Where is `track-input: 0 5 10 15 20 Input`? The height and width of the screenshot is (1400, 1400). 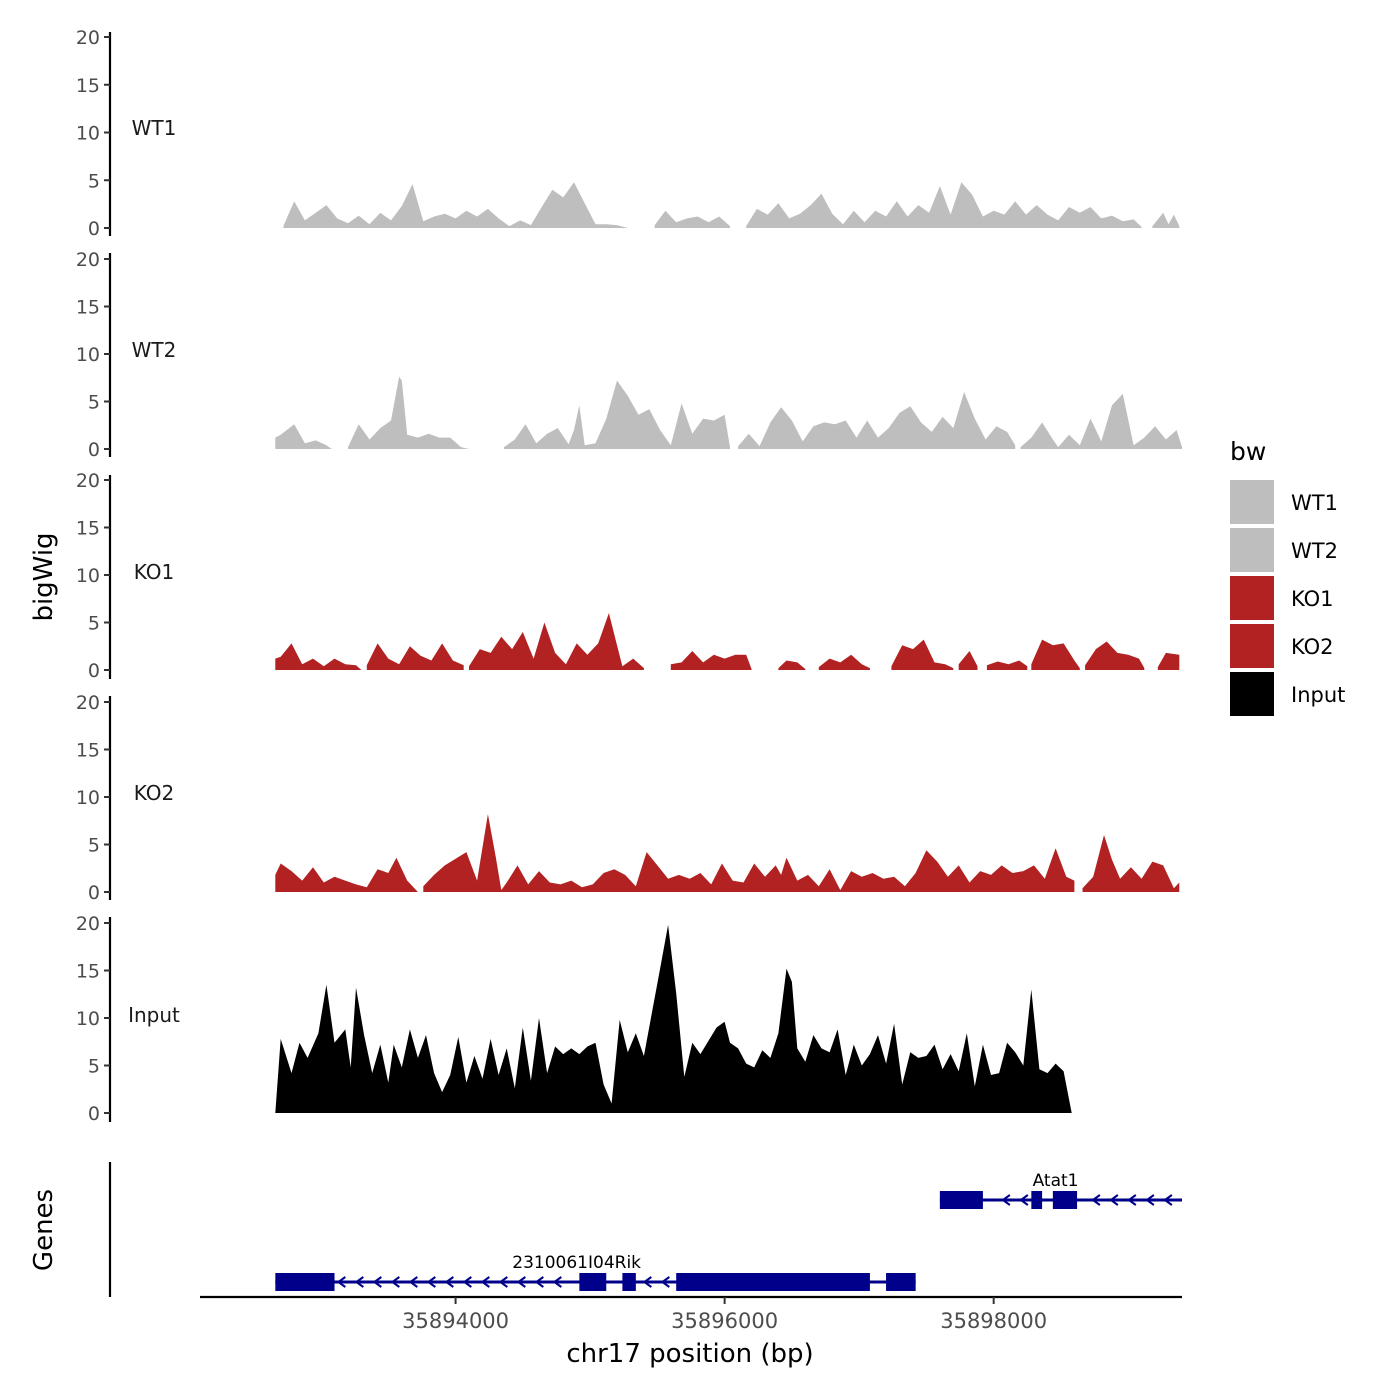 track-input: 0 5 10 15 20 Input is located at coordinates (574, 1019).